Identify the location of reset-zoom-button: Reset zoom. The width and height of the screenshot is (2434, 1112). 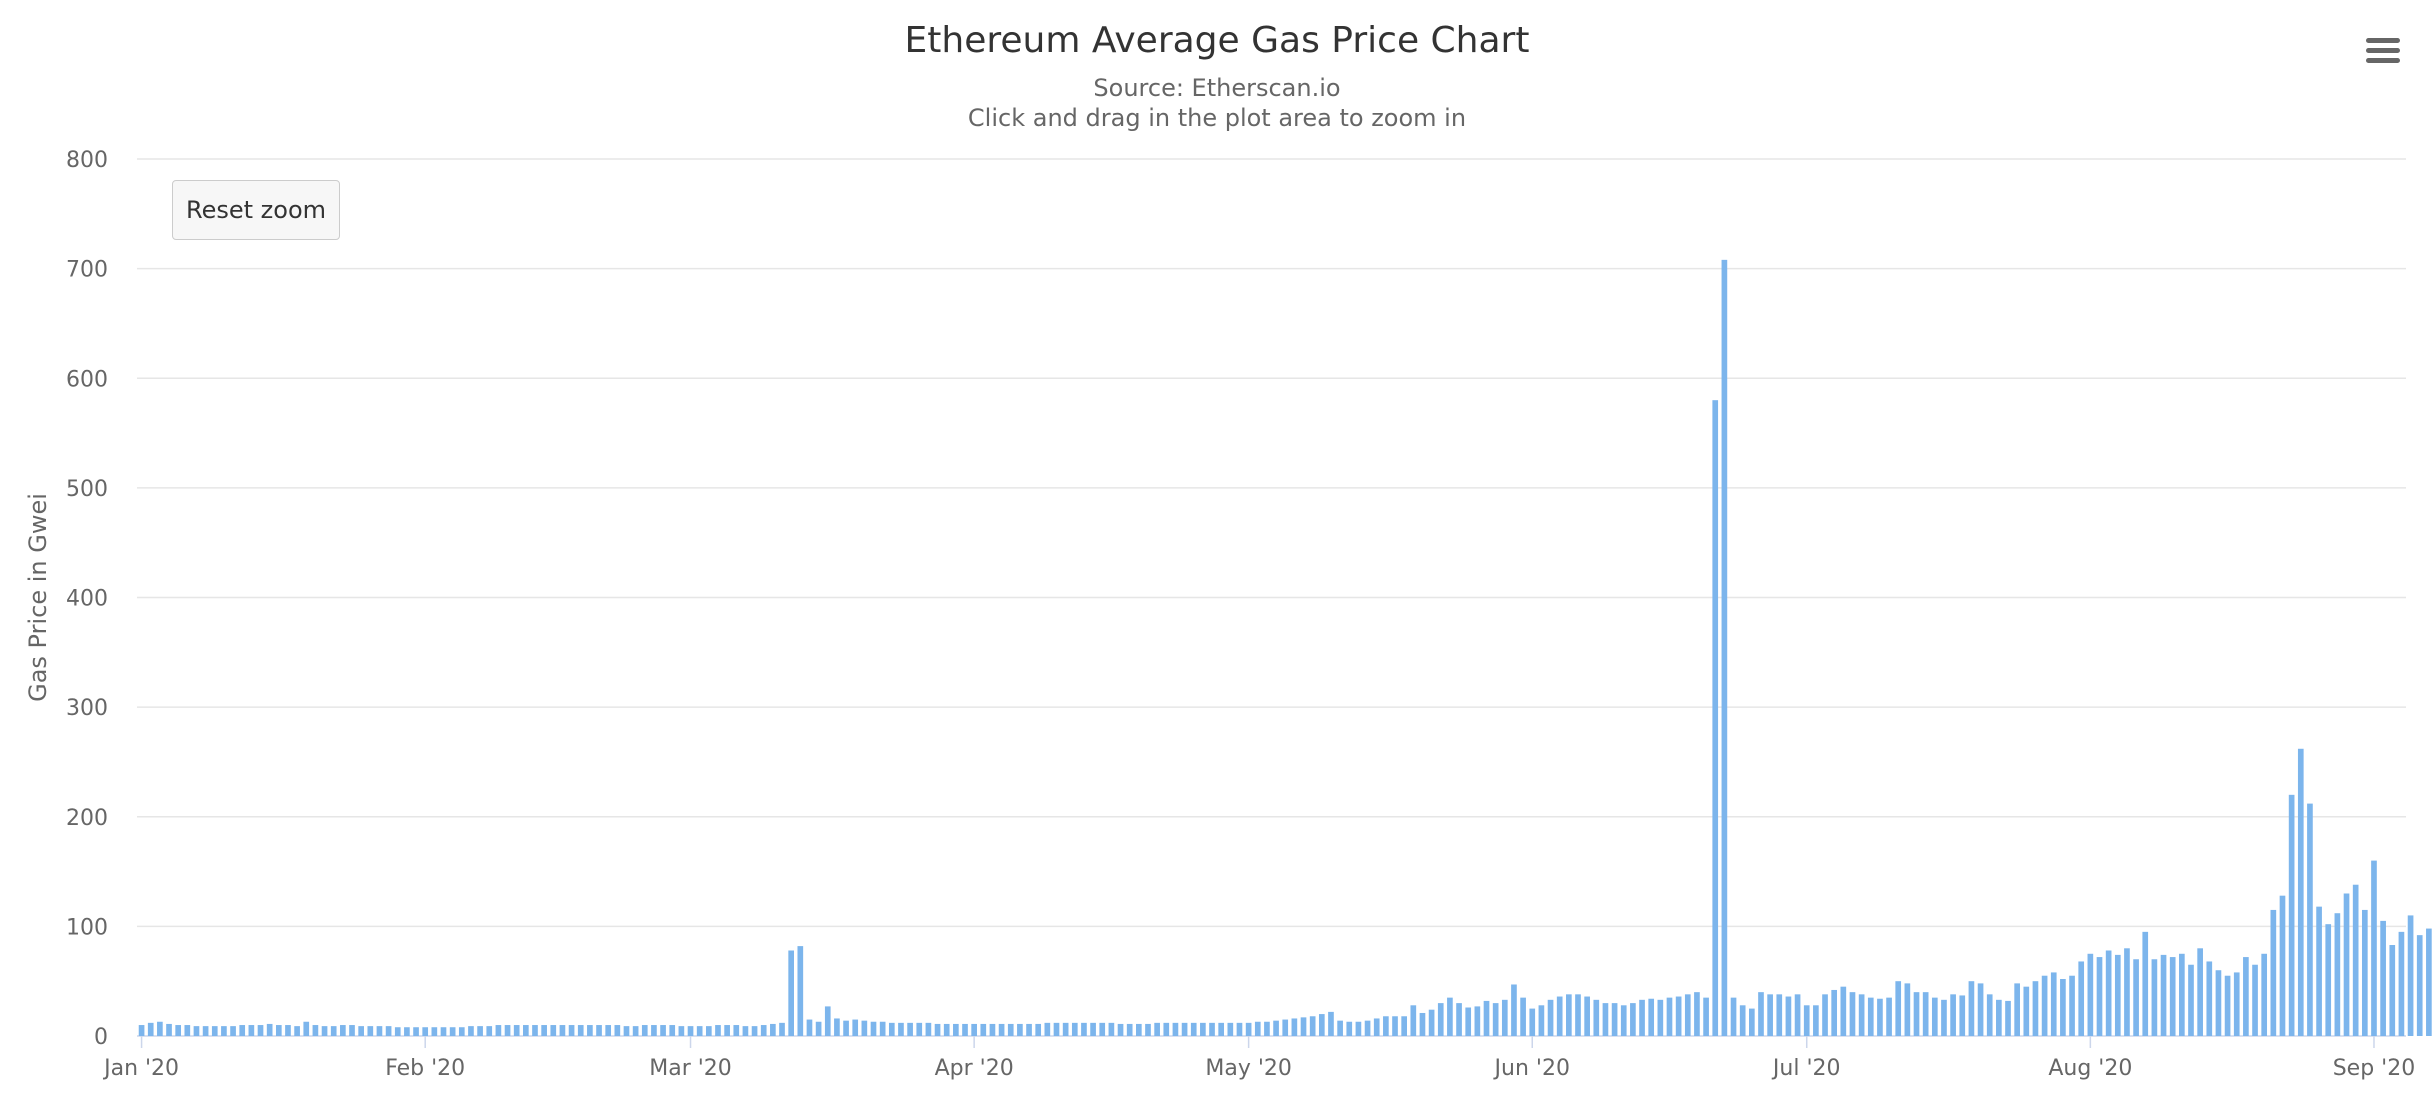
(256, 210).